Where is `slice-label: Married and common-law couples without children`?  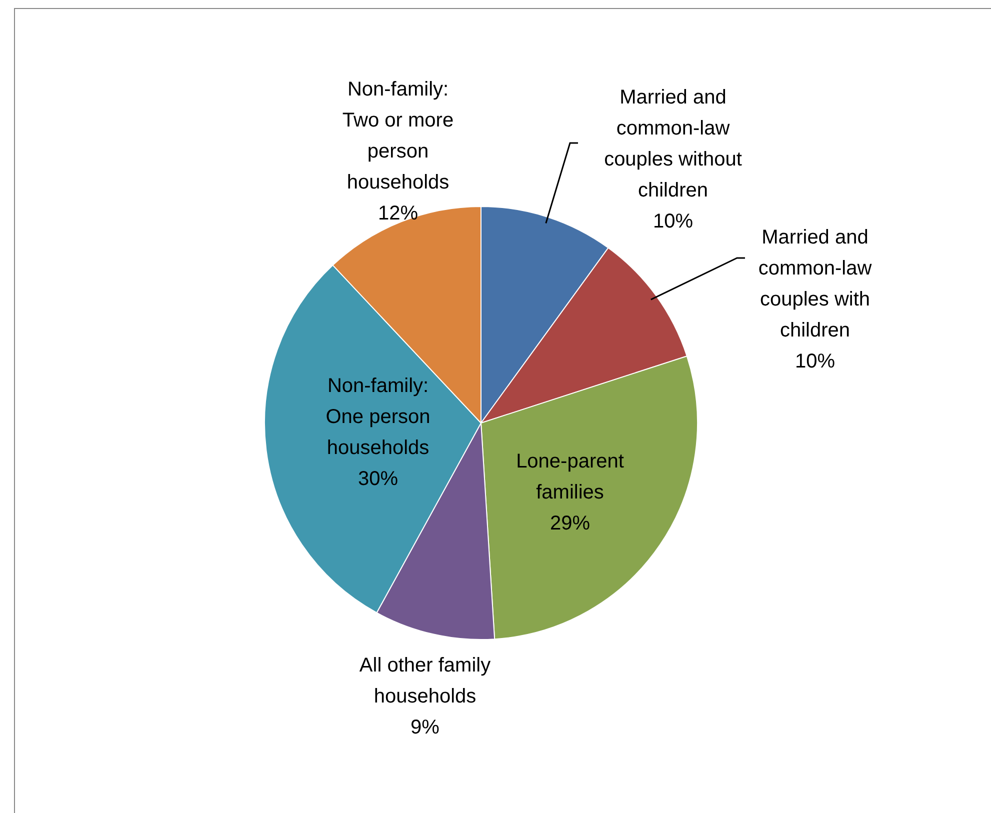 slice-label: Married and common-law couples without children is located at coordinates (673, 144).